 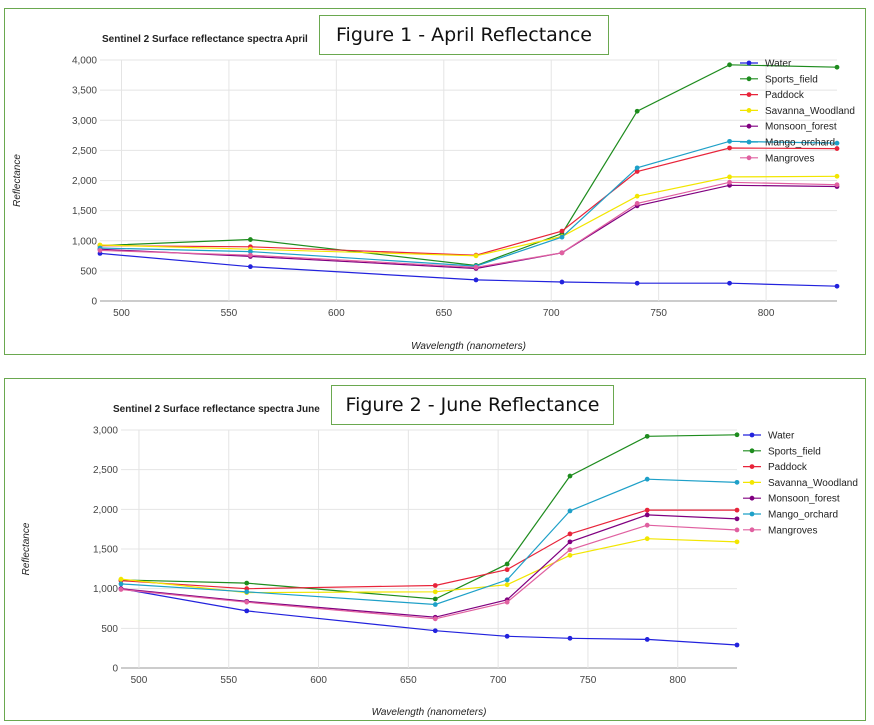 I want to click on figure-label: Figure 2 - June Reflectance, so click(x=472, y=405).